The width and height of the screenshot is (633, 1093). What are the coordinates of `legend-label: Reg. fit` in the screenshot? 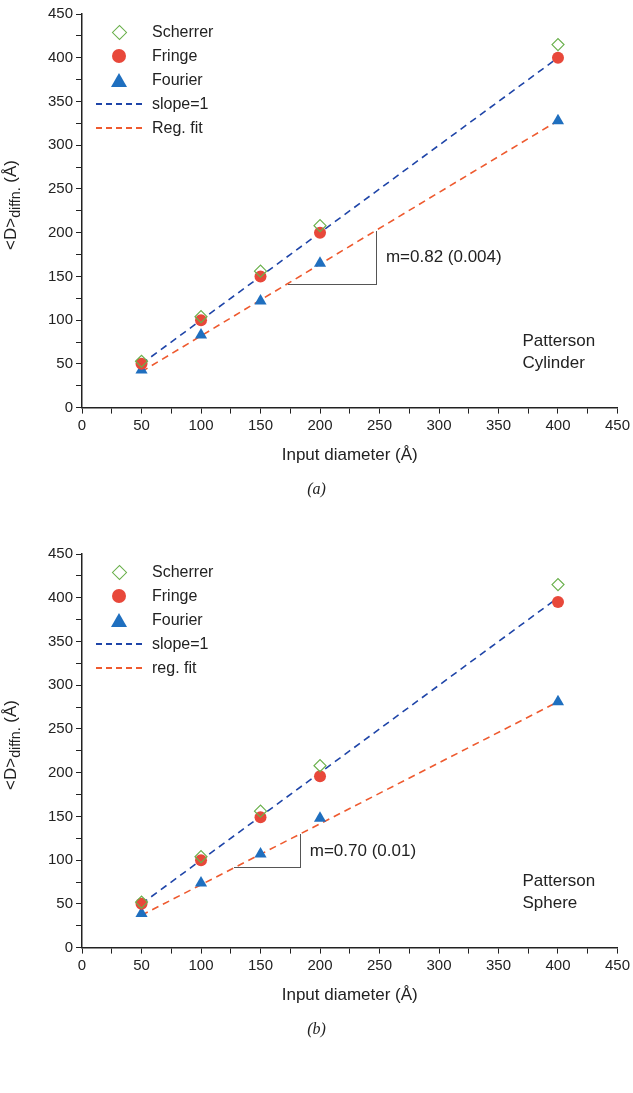 It's located at (177, 128).